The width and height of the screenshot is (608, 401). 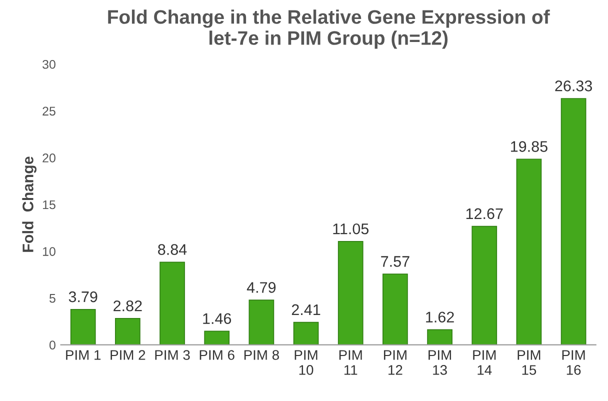 What do you see at coordinates (217, 318) in the screenshot?
I see `data-label: 1.46` at bounding box center [217, 318].